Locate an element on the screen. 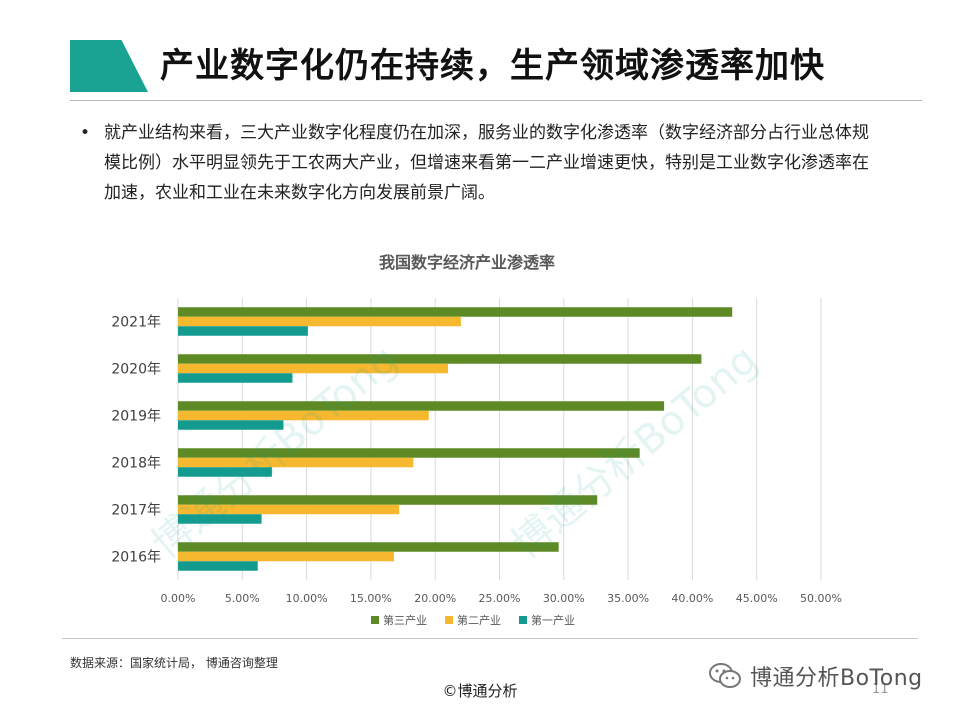 The width and height of the screenshot is (960, 720). bar-第三产业-2017年 is located at coordinates (388, 500).